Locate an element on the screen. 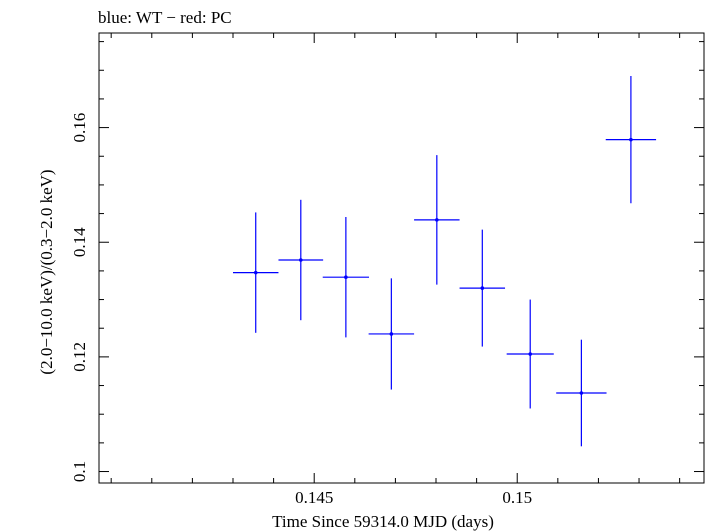 The width and height of the screenshot is (705, 532). y-tick-label: 0.12 is located at coordinates (79, 357).